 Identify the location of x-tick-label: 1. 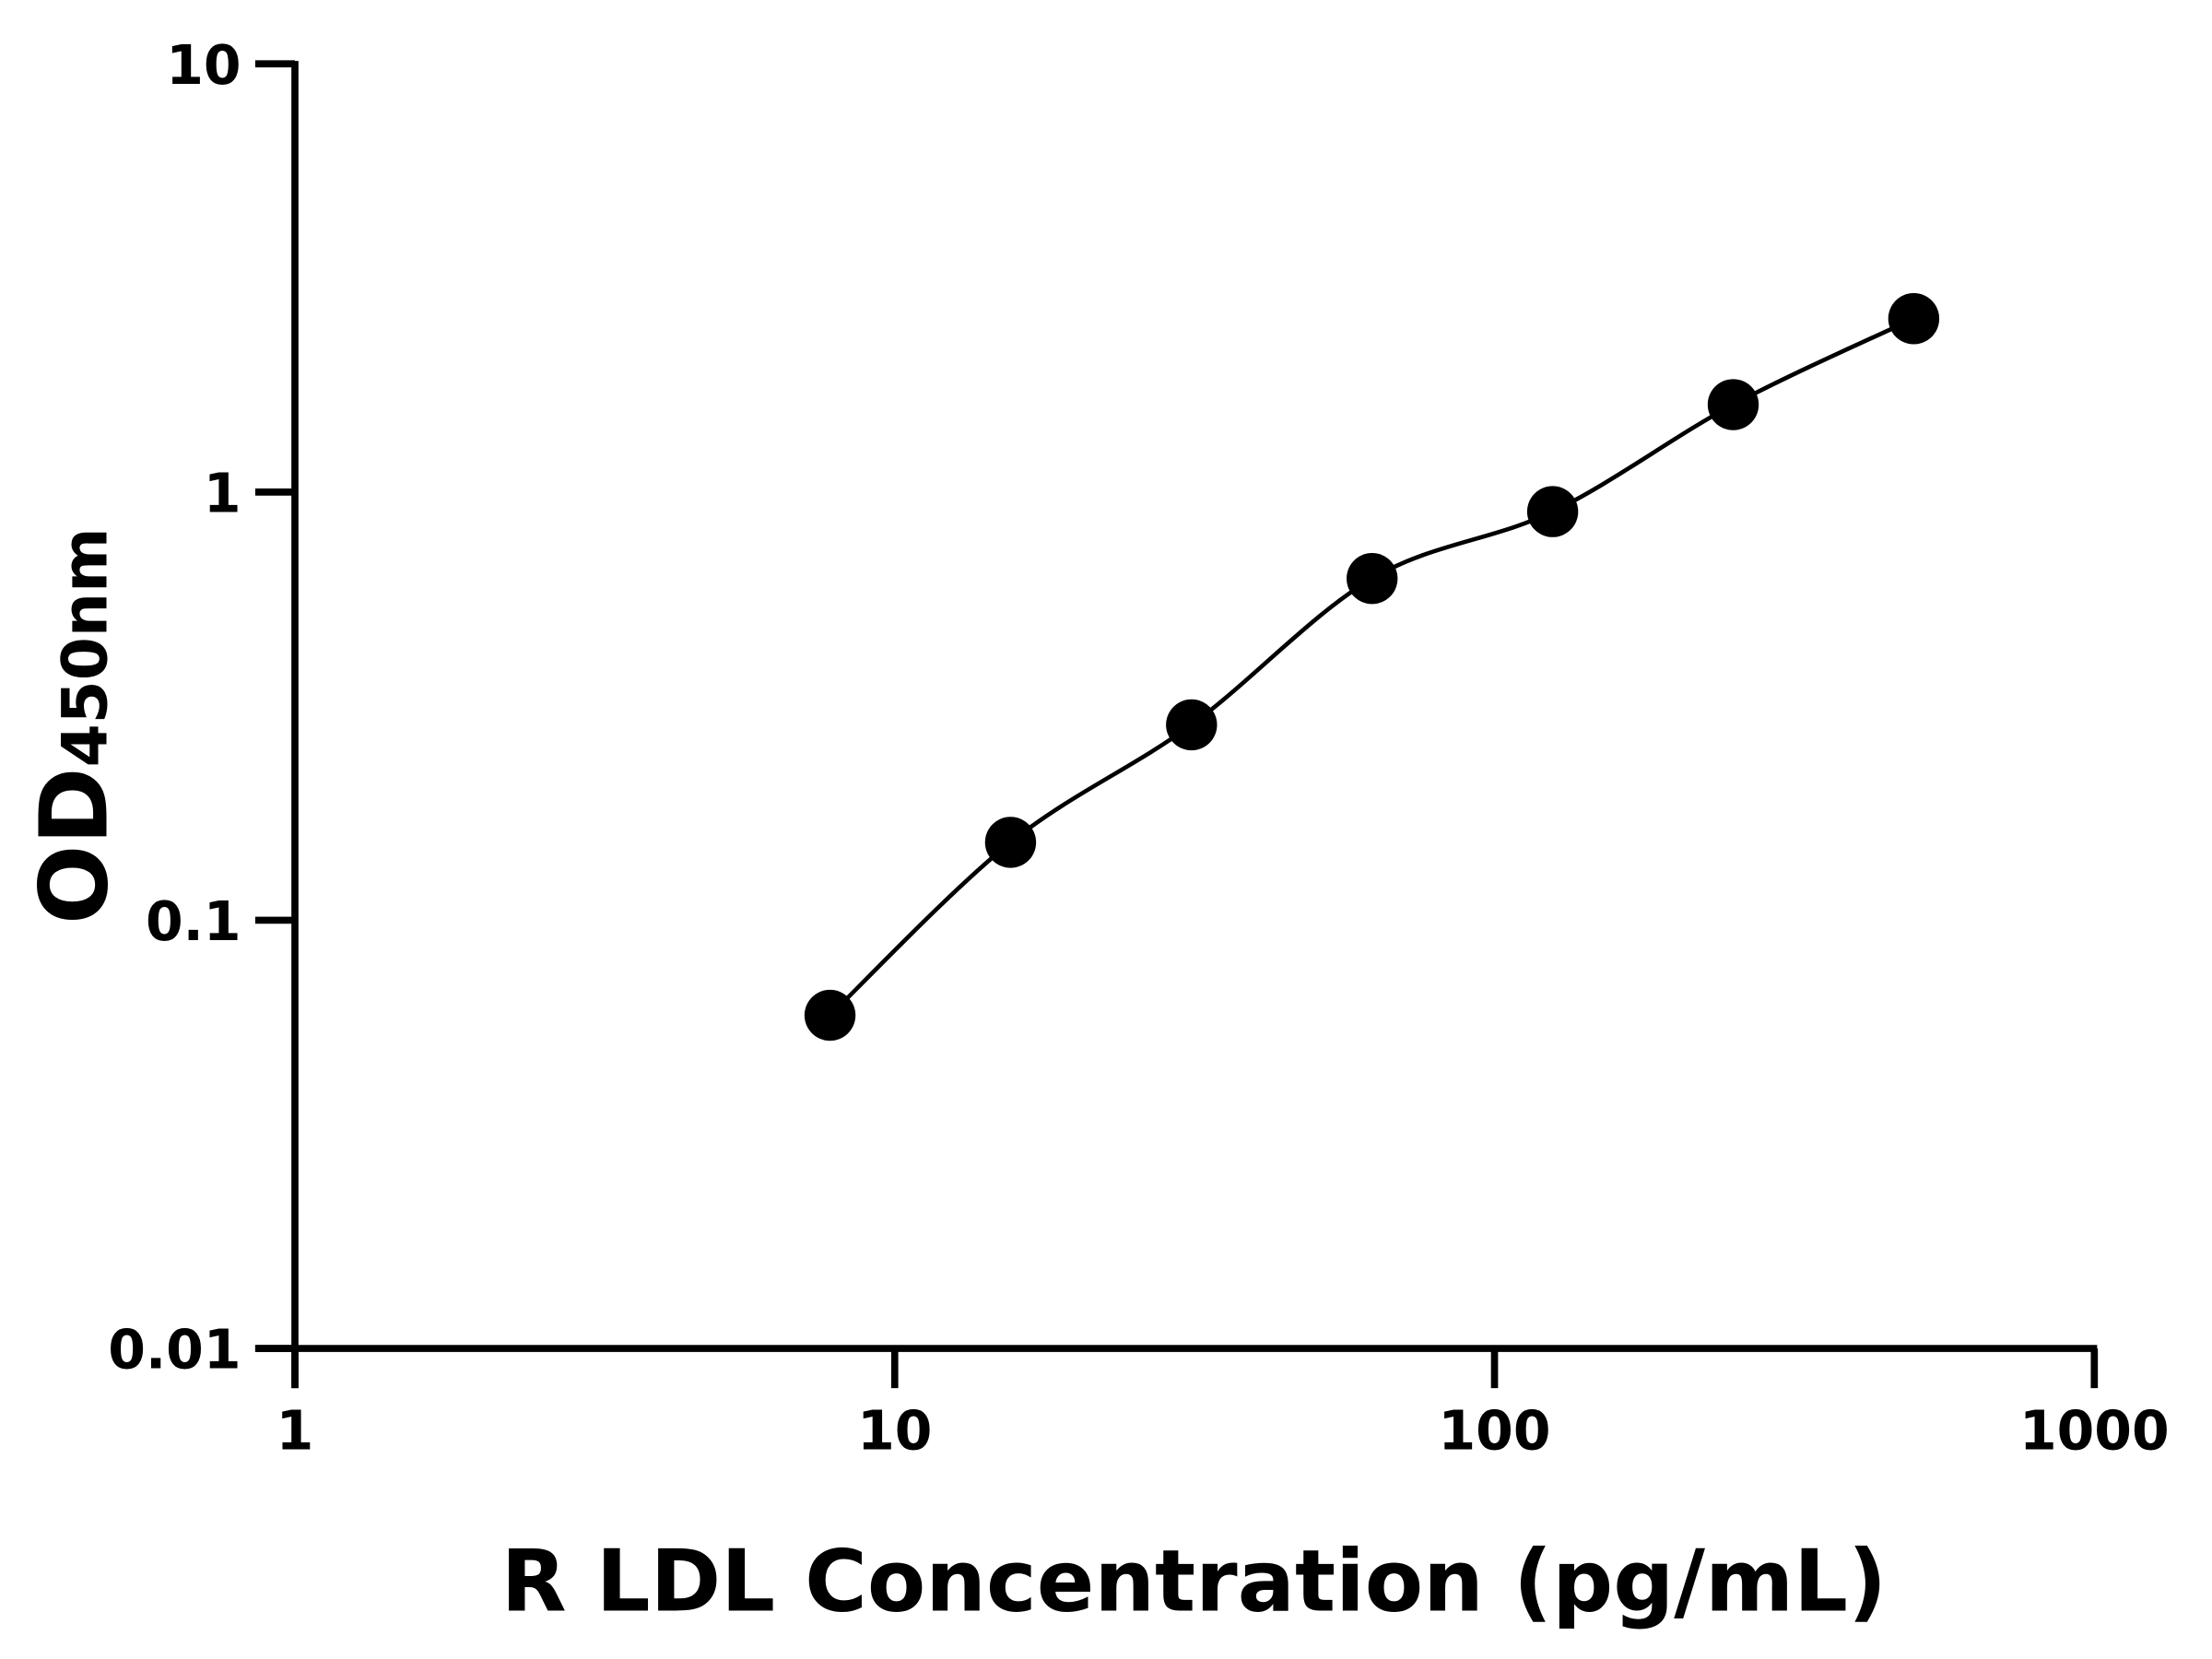
(295, 1430).